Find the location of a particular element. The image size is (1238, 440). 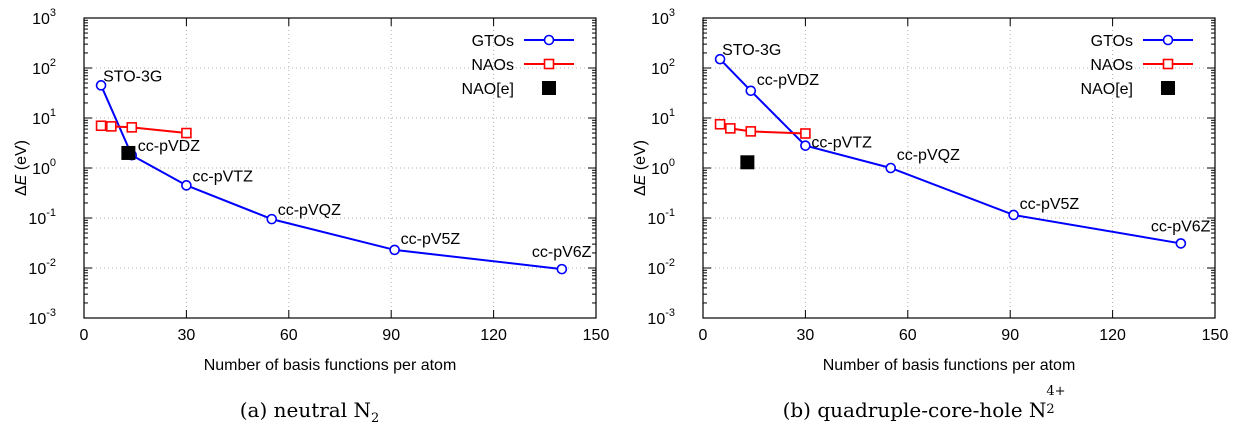

caption-a-sub: 2 is located at coordinates (375, 418).